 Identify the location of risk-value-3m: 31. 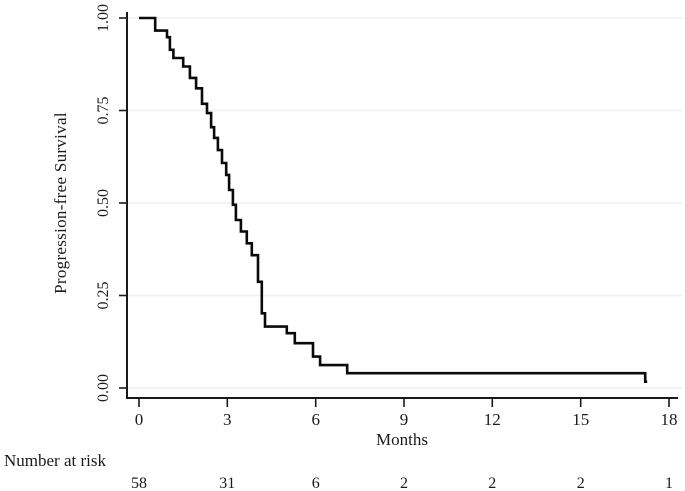
(227, 483).